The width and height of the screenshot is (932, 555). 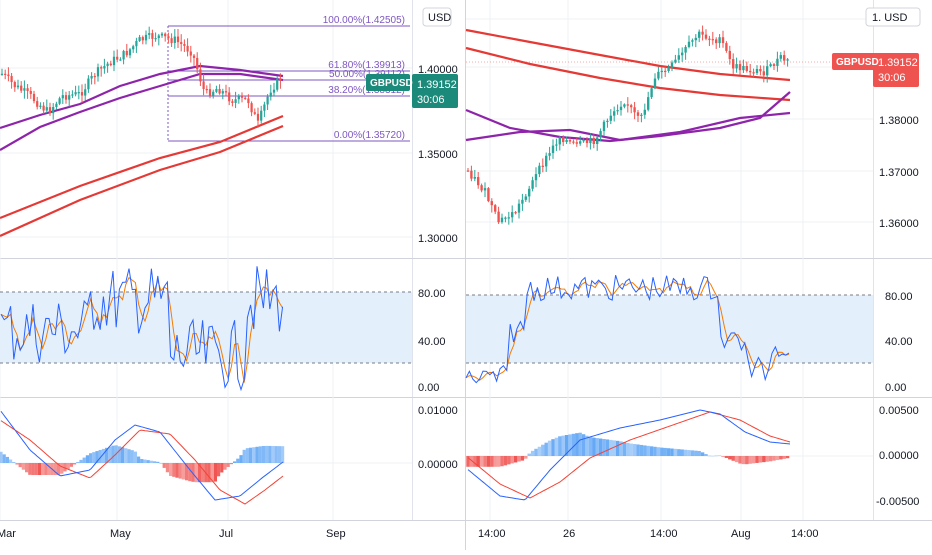 What do you see at coordinates (857, 62) in the screenshot?
I see `right-symbol-label: GBPUSD` at bounding box center [857, 62].